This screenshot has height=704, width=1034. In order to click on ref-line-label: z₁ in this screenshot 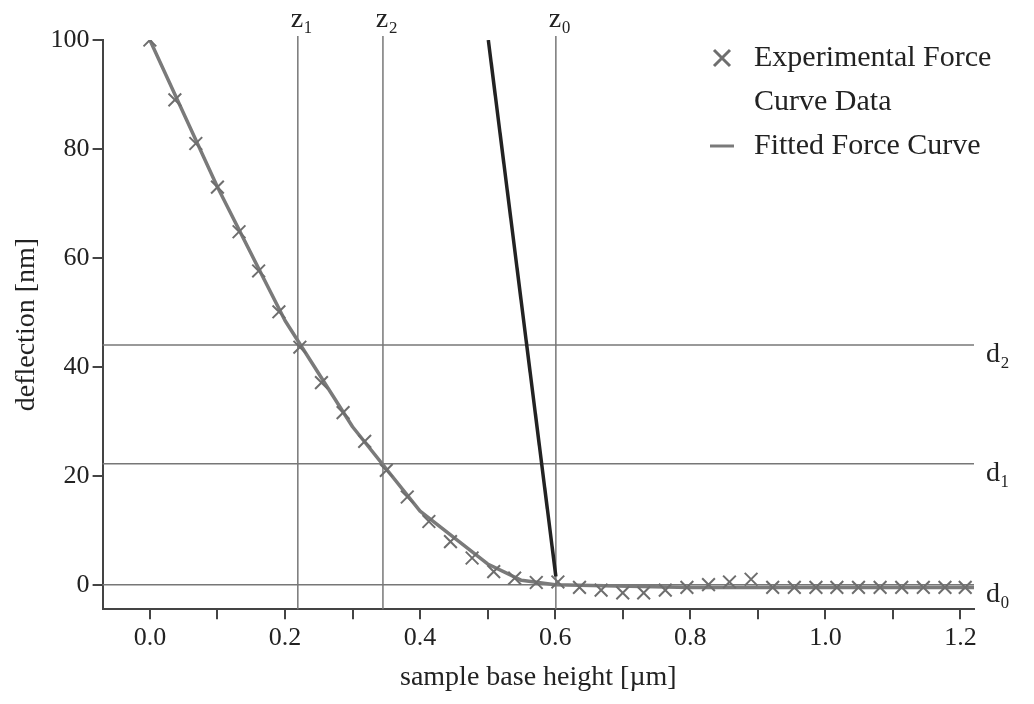, I will do `click(301, 18)`.